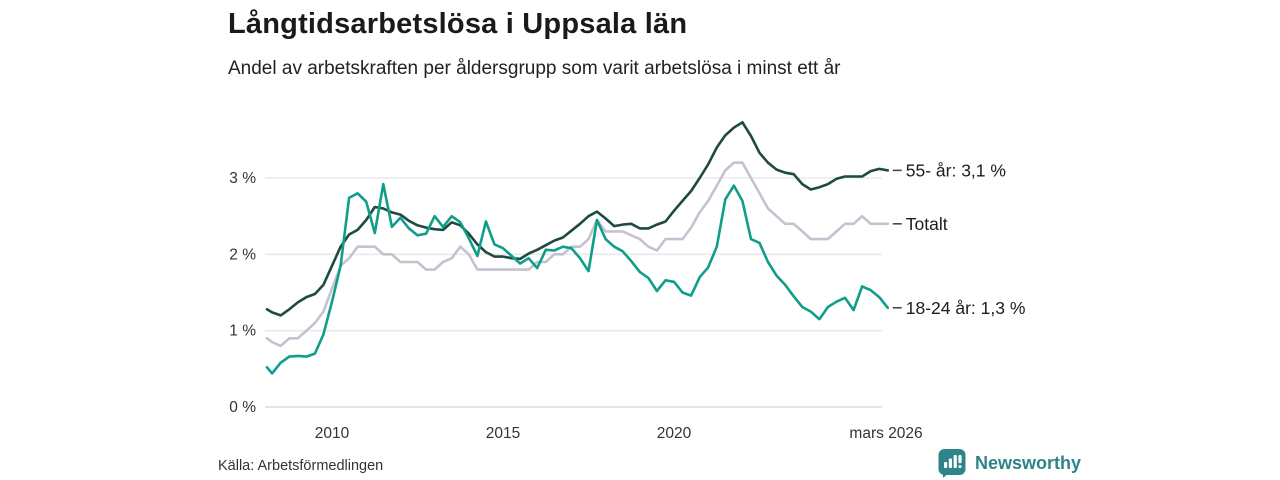 The height and width of the screenshot is (480, 1280). Describe the element at coordinates (458, 24) in the screenshot. I see `page-title: Långtidsarbetslösa i Uppsala län` at that location.